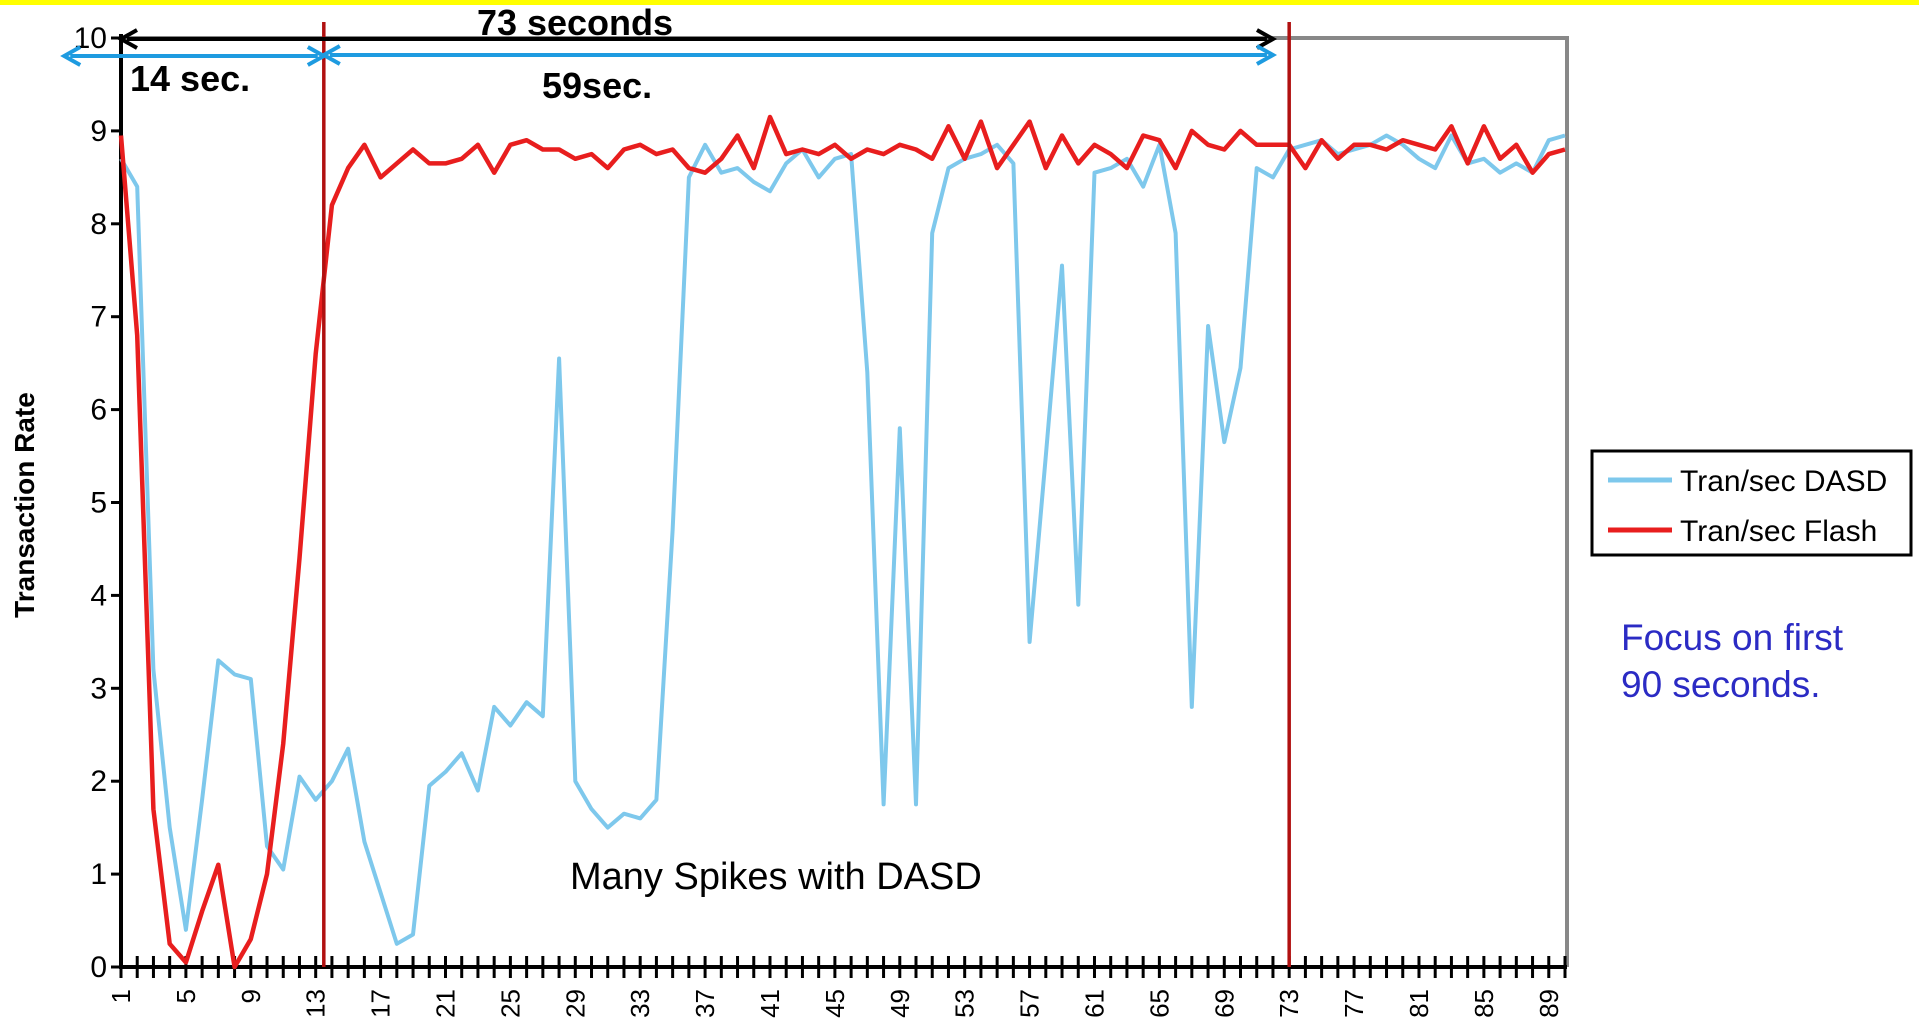 This screenshot has height=1031, width=1919. I want to click on x-tick-label: 5, so click(186, 996).